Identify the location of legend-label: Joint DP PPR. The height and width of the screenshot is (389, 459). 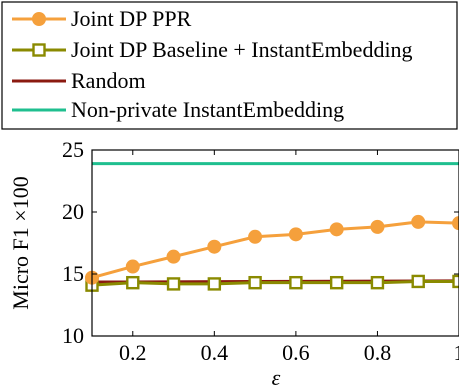
(131, 18).